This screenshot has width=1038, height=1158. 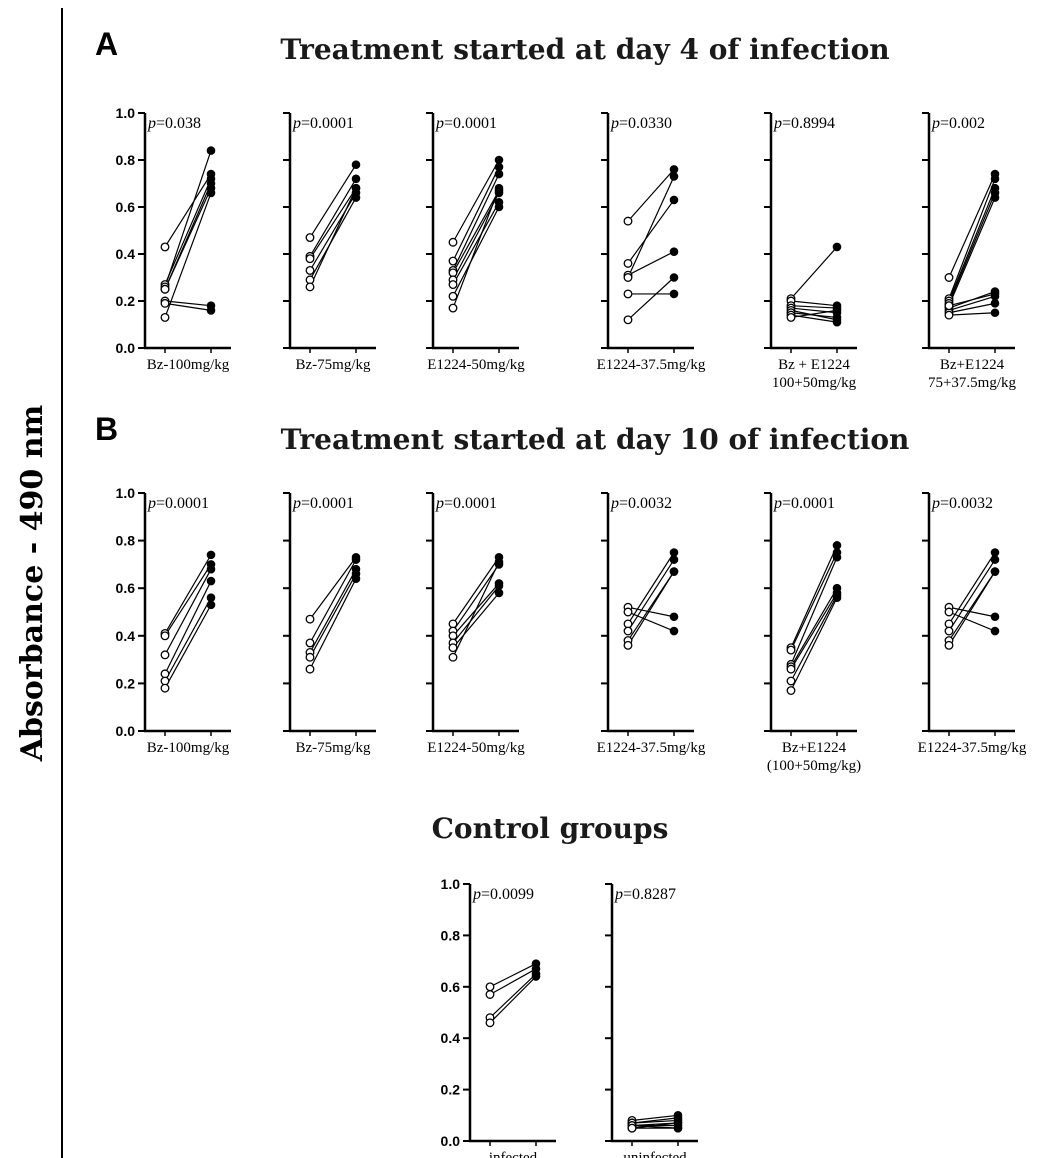 I want to click on x-category-label: Bz-75mg/kg, so click(x=333, y=748).